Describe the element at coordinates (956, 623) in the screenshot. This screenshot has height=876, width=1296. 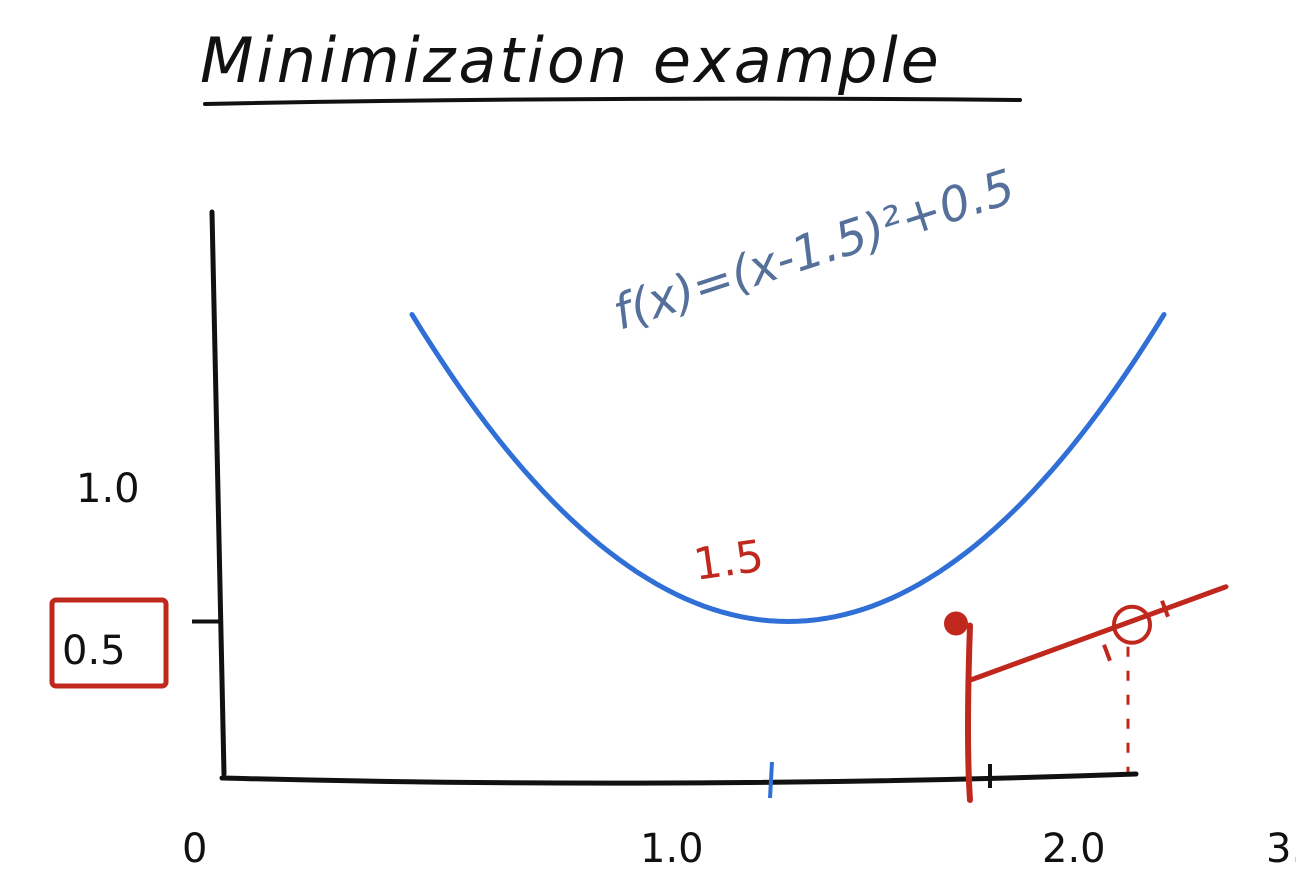
I see `min-point-marker` at that location.